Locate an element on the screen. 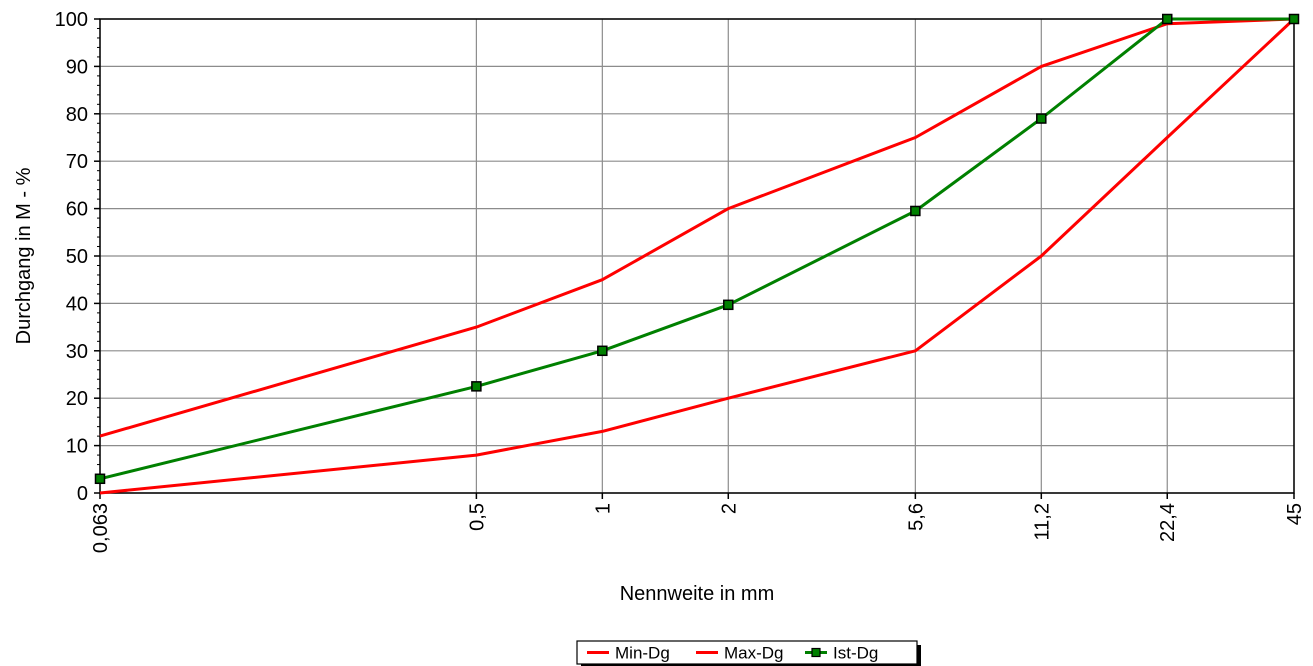  legend: Min-Dg Max-Dg Ist-Dg is located at coordinates (748, 653).